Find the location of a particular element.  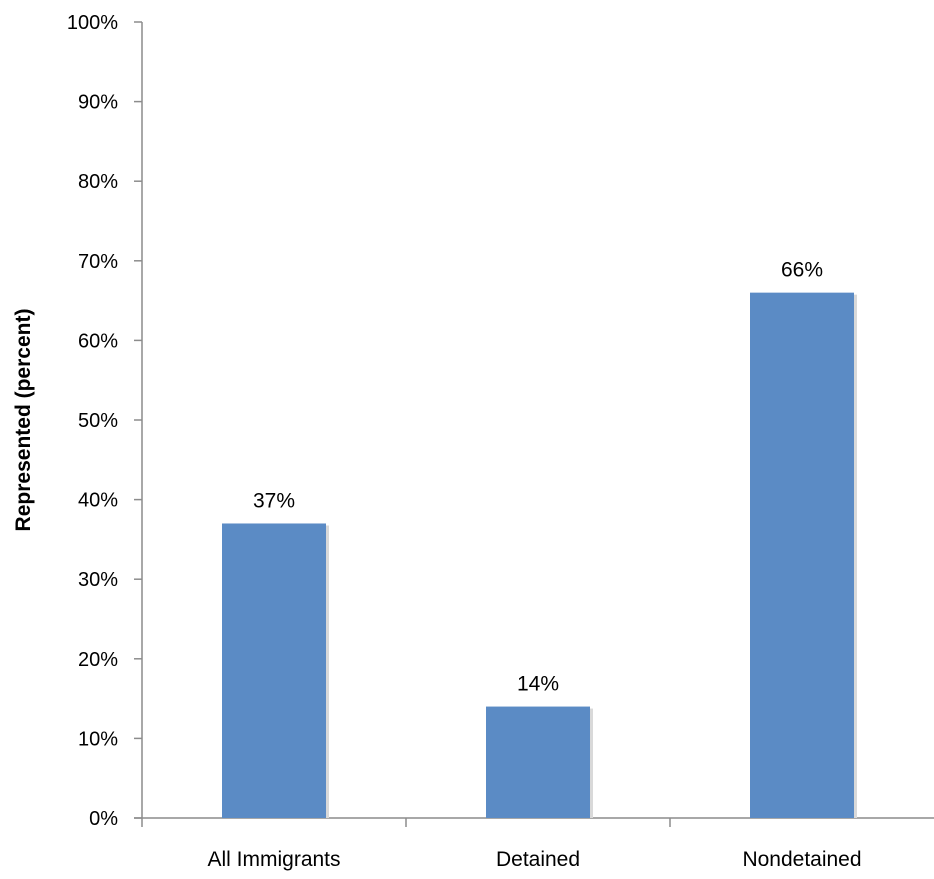

y-tick-label: 90% is located at coordinates (98, 103).